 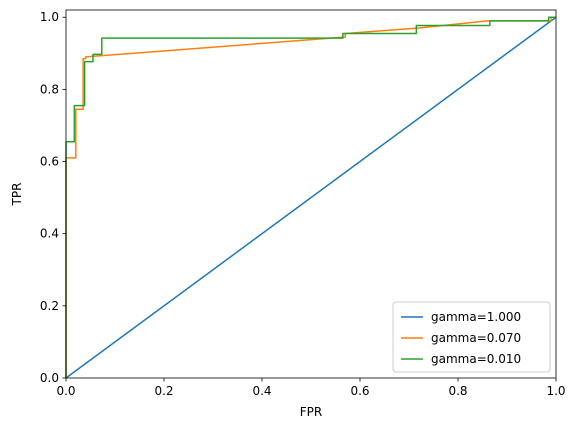 What do you see at coordinates (163, 391) in the screenshot?
I see `x-tick-label: 0.2` at bounding box center [163, 391].